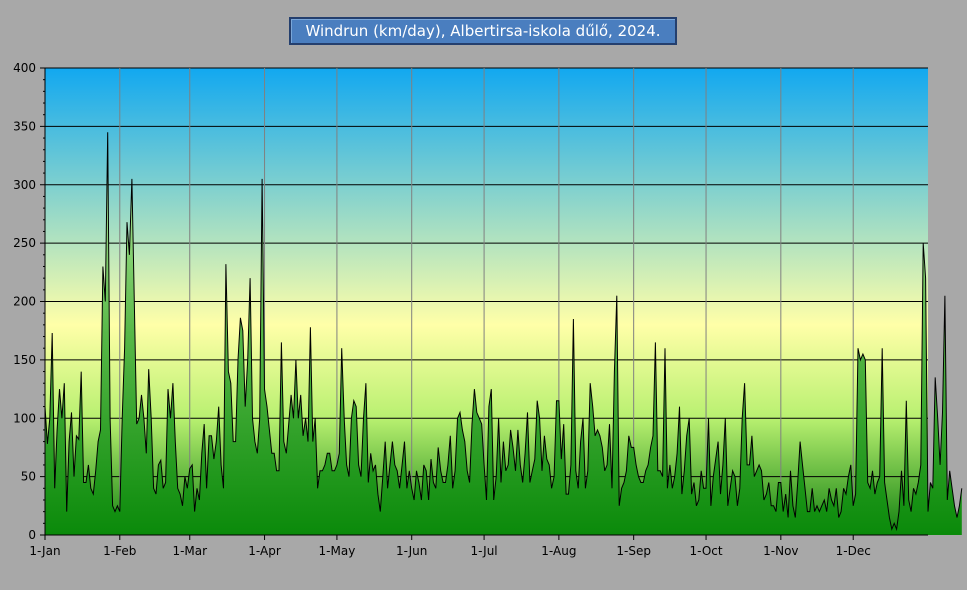  What do you see at coordinates (780, 551) in the screenshot?
I see `x-tick-label: 1-Nov` at bounding box center [780, 551].